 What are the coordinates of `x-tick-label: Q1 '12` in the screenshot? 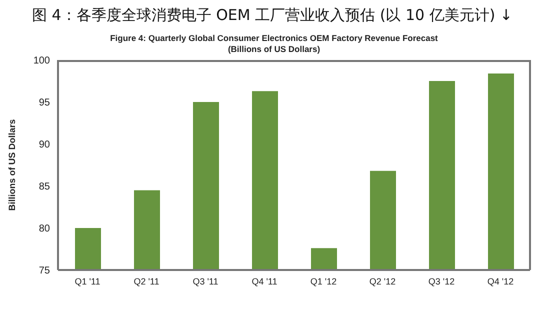 It's located at (323, 281).